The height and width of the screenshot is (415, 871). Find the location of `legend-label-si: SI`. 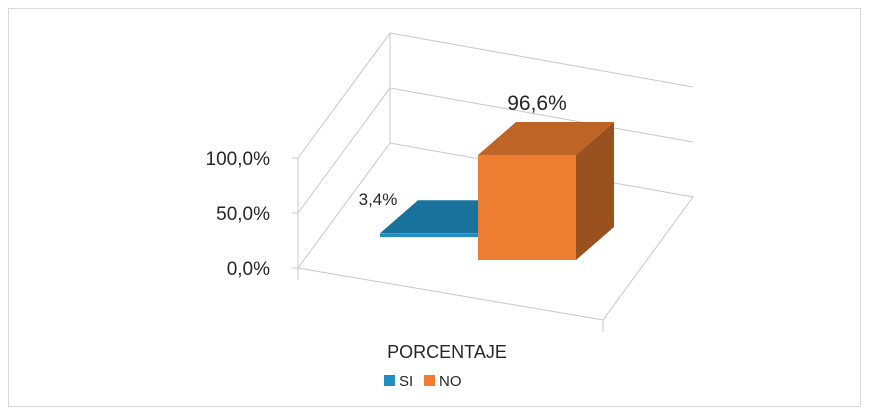

legend-label-si: SI is located at coordinates (406, 381).